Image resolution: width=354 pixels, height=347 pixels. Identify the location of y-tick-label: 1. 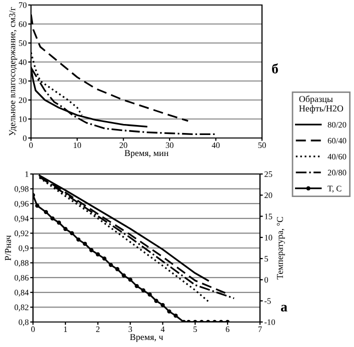
(26, 174).